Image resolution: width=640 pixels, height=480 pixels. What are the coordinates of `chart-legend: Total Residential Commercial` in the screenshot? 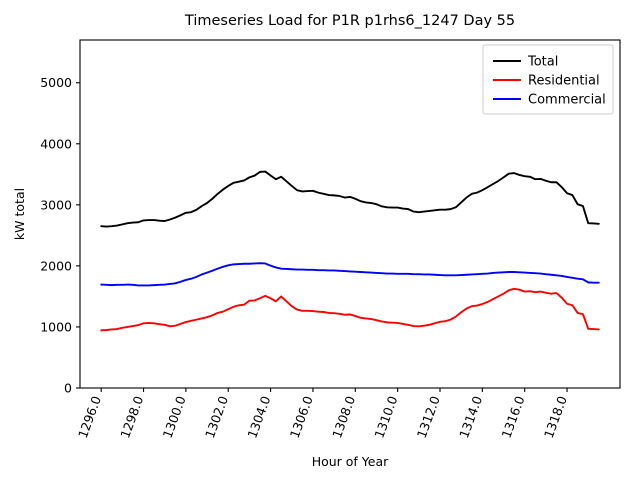 It's located at (548, 79).